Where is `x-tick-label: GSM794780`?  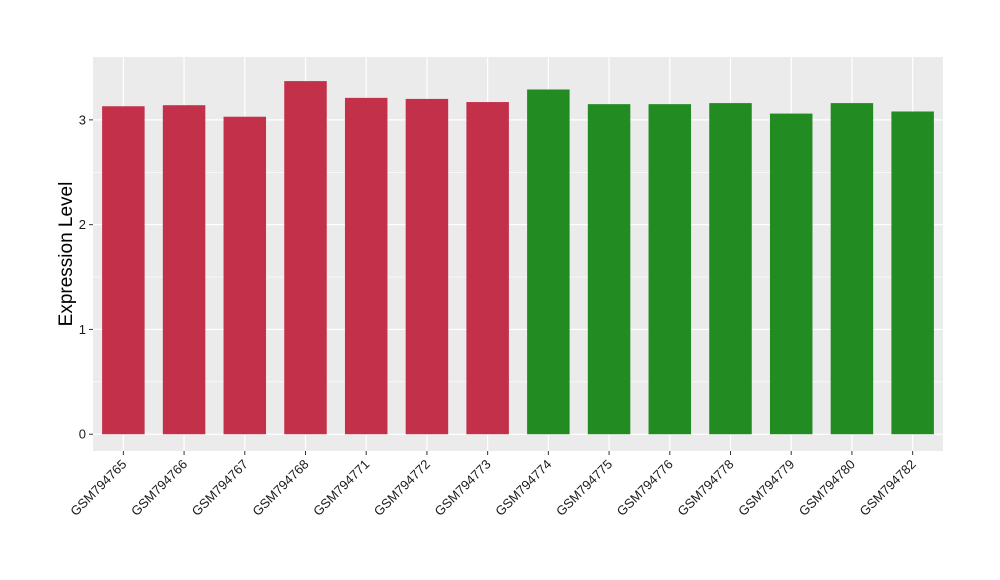
x-tick-label: GSM794780 is located at coordinates (827, 488).